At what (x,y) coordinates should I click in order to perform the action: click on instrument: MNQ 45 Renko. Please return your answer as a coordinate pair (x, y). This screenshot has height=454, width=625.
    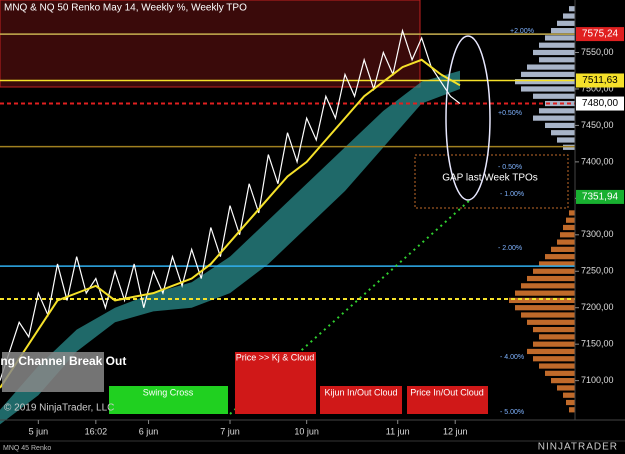
    Looking at the image, I should click on (27, 448).